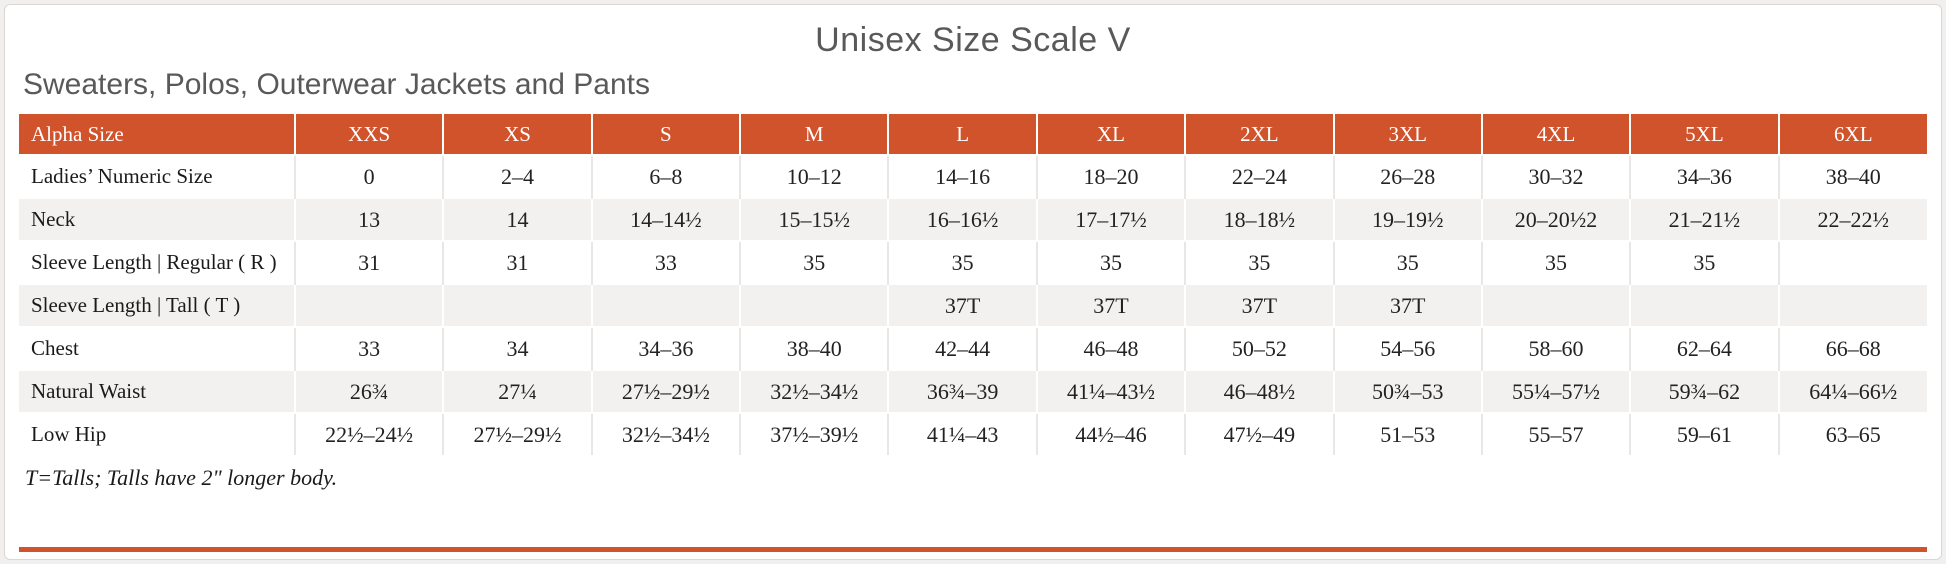 This screenshot has height=564, width=1946. What do you see at coordinates (814, 219) in the screenshot?
I see `size-cell: 15–15½` at bounding box center [814, 219].